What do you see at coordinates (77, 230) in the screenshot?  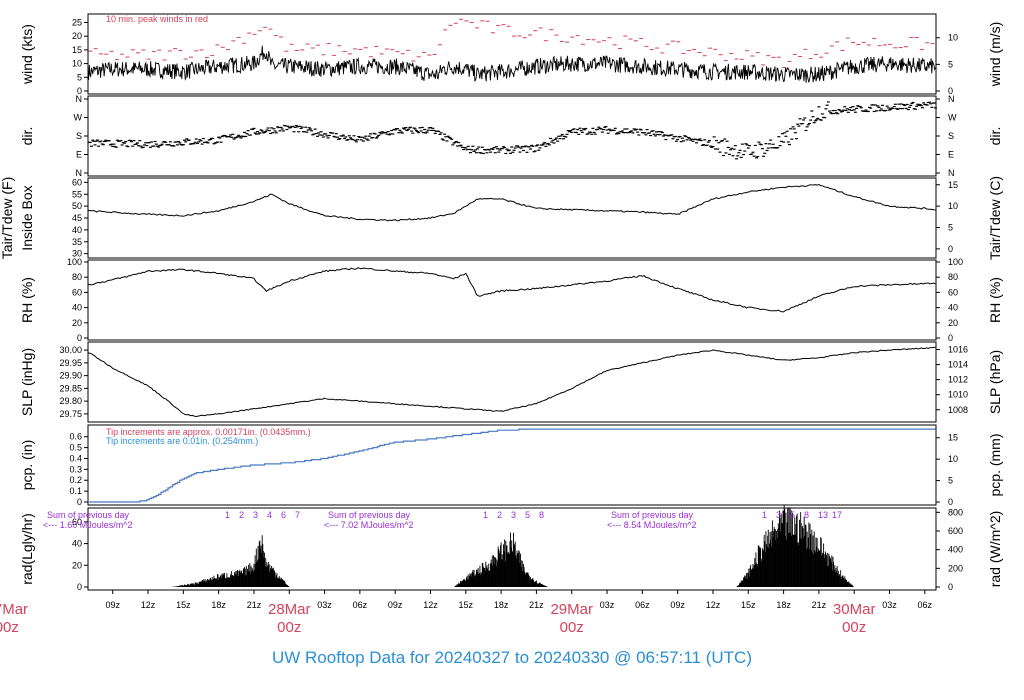 I see `temp-left-tick-label: 40` at bounding box center [77, 230].